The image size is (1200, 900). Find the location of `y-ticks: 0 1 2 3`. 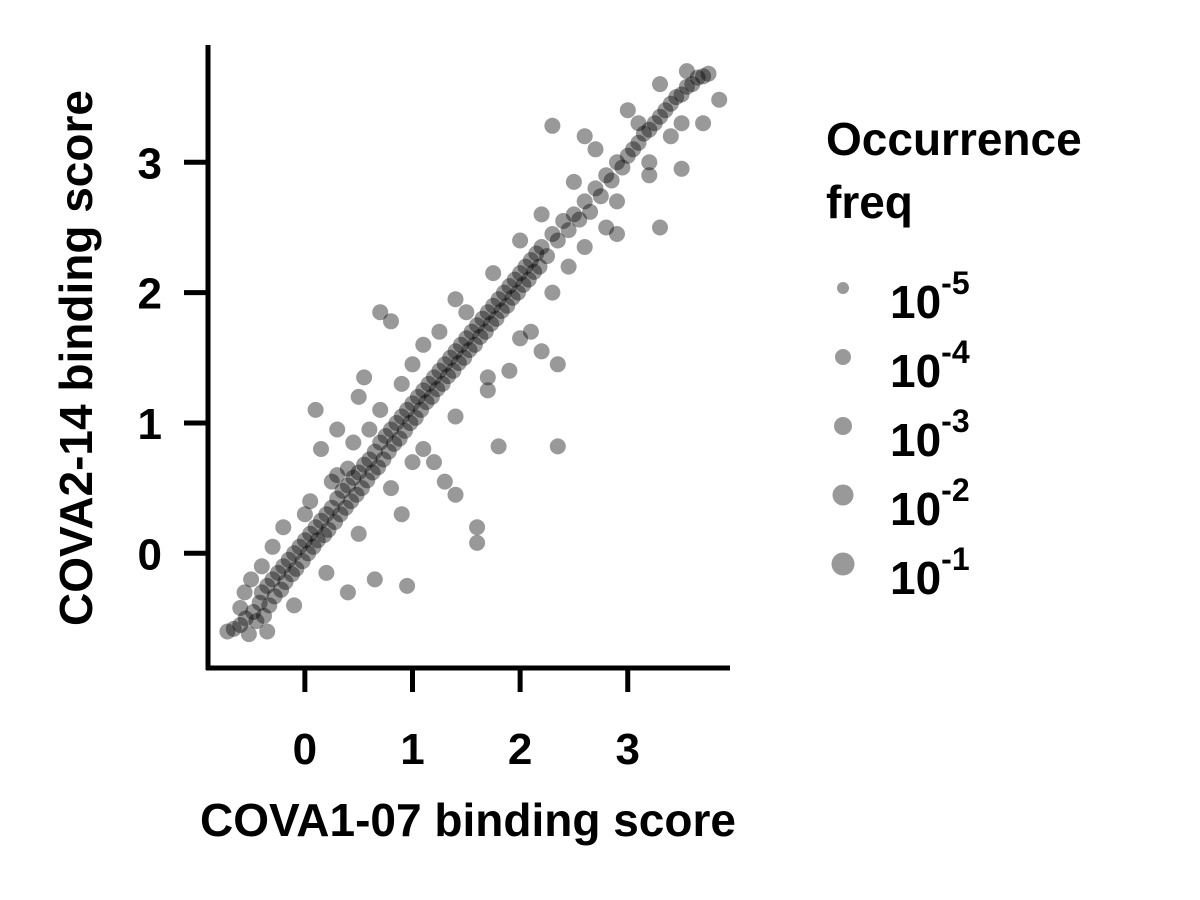

y-ticks: 0 1 2 3 is located at coordinates (173, 359).